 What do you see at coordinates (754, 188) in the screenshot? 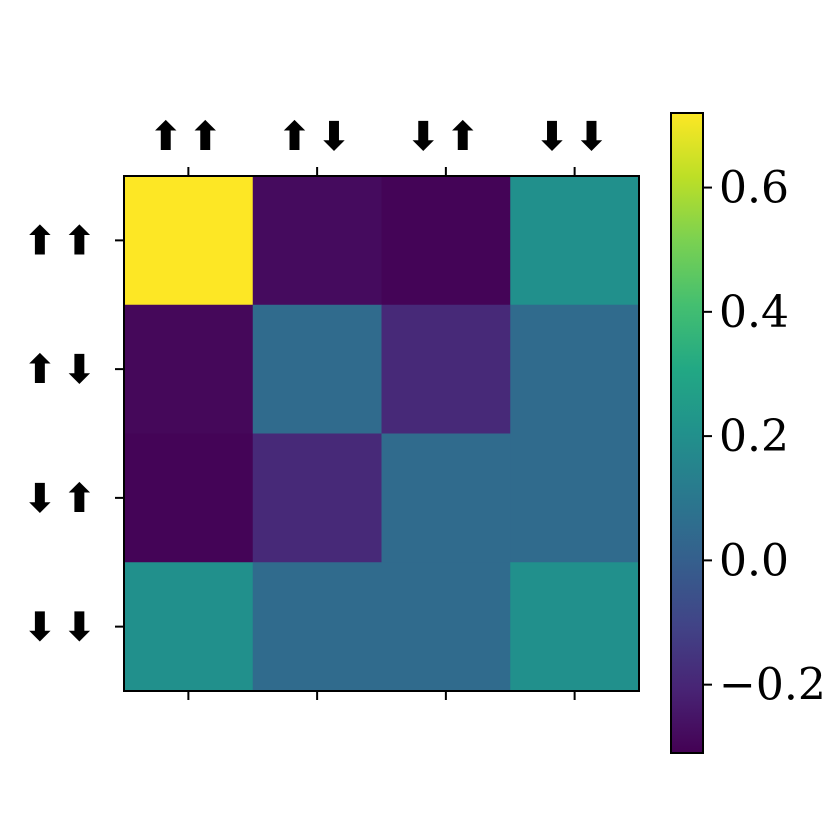
I see `colorbar-tick-label: 0.6` at bounding box center [754, 188].